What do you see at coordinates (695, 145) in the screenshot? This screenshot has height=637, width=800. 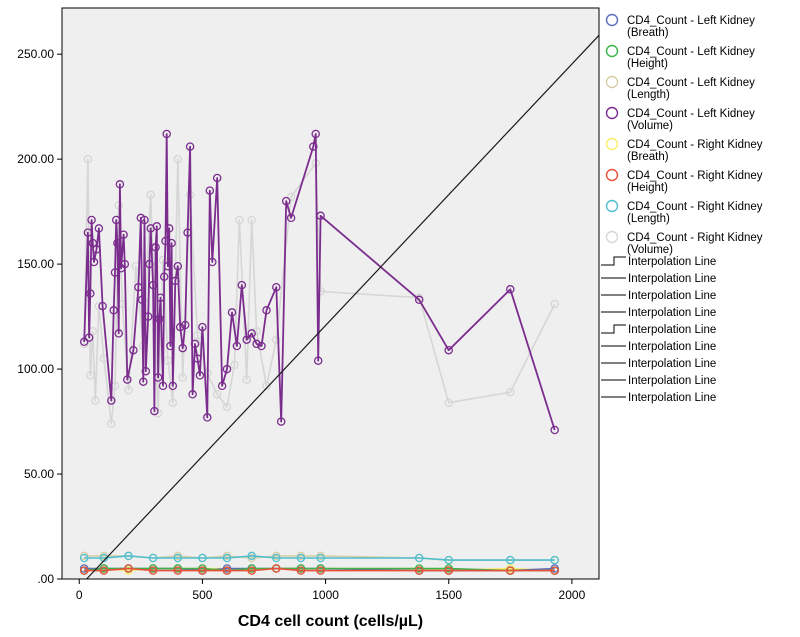 I see `legend-label: CD4_Count - Right Kidney` at bounding box center [695, 145].